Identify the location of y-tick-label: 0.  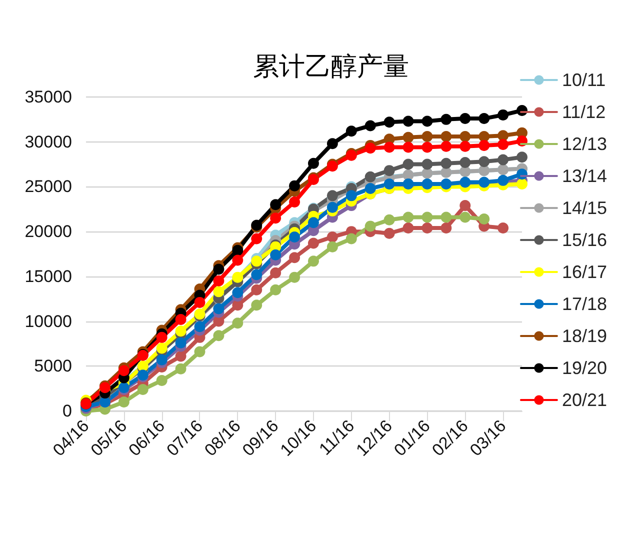
(67, 411).